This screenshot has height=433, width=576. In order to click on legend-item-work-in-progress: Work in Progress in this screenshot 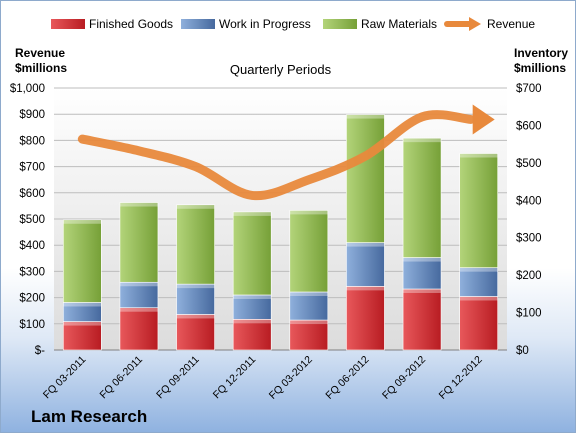, I will do `click(246, 24)`.